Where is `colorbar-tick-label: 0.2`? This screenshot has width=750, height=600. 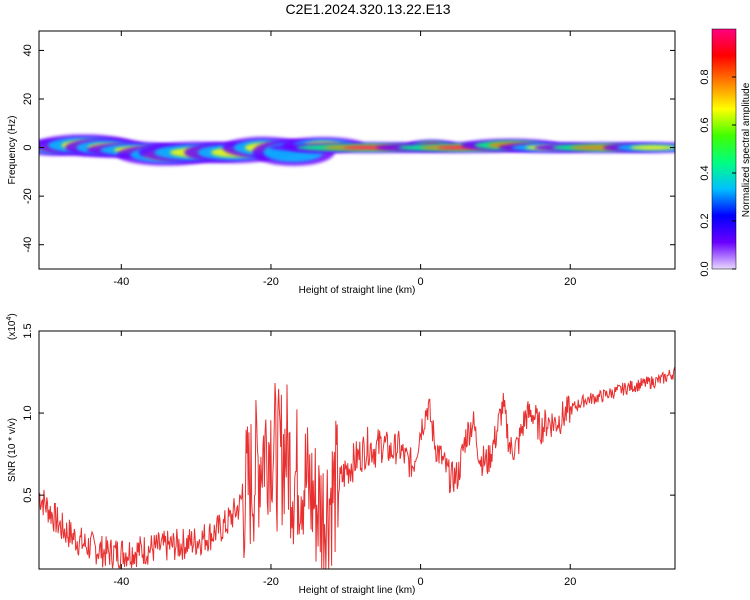
colorbar-tick-label: 0.2 is located at coordinates (705, 220).